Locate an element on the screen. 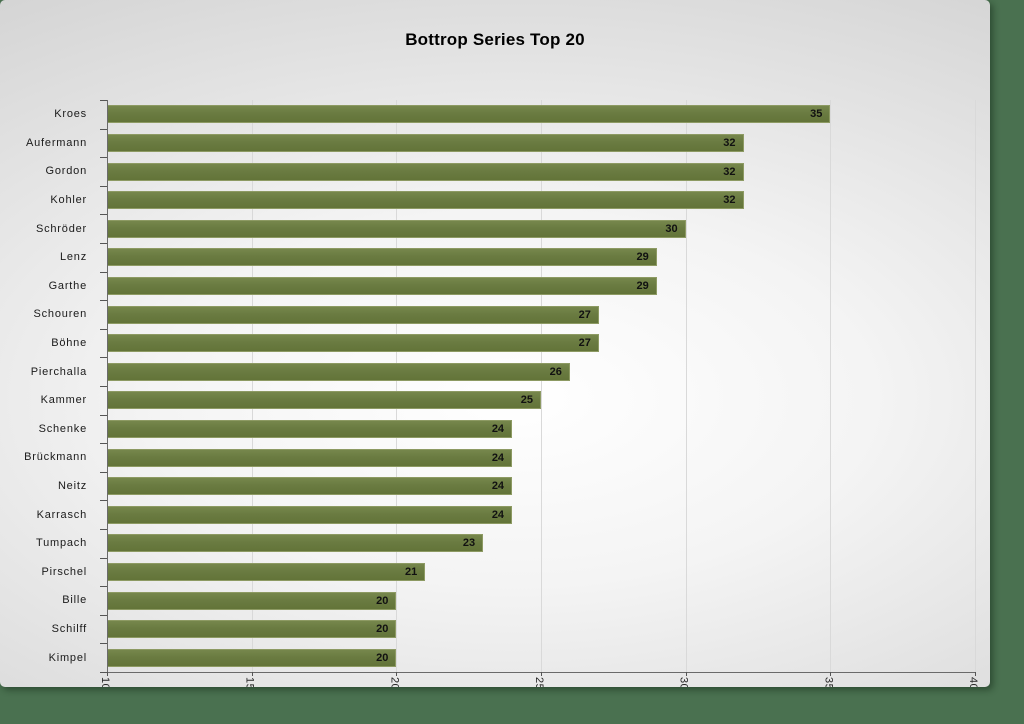 The image size is (1024, 724). x-axis-tick-label: 10 is located at coordinates (105, 682).